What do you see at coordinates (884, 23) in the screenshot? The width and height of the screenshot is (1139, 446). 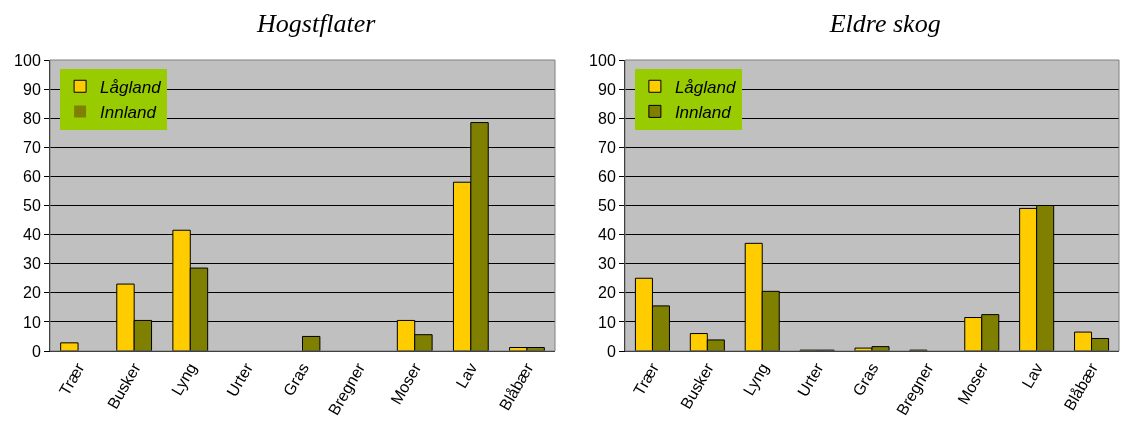 I see `chart-title: Eldre skog` at bounding box center [884, 23].